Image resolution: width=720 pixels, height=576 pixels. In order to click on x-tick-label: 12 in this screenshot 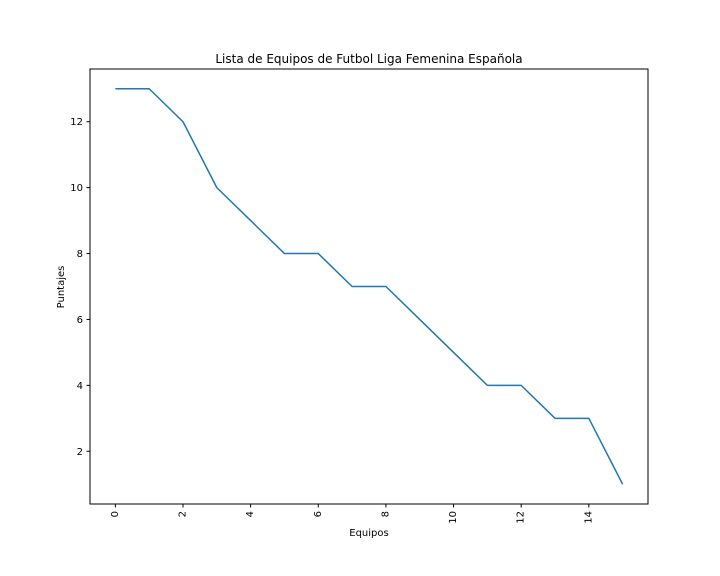, I will do `click(521, 517)`.